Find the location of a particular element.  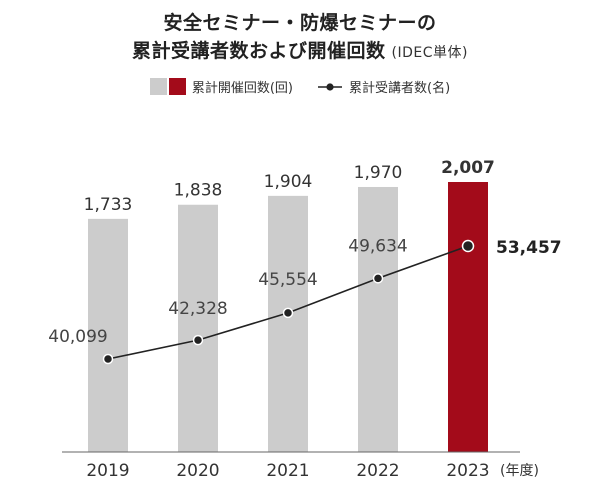

x-tick-label-2021: 2021 is located at coordinates (287, 471).